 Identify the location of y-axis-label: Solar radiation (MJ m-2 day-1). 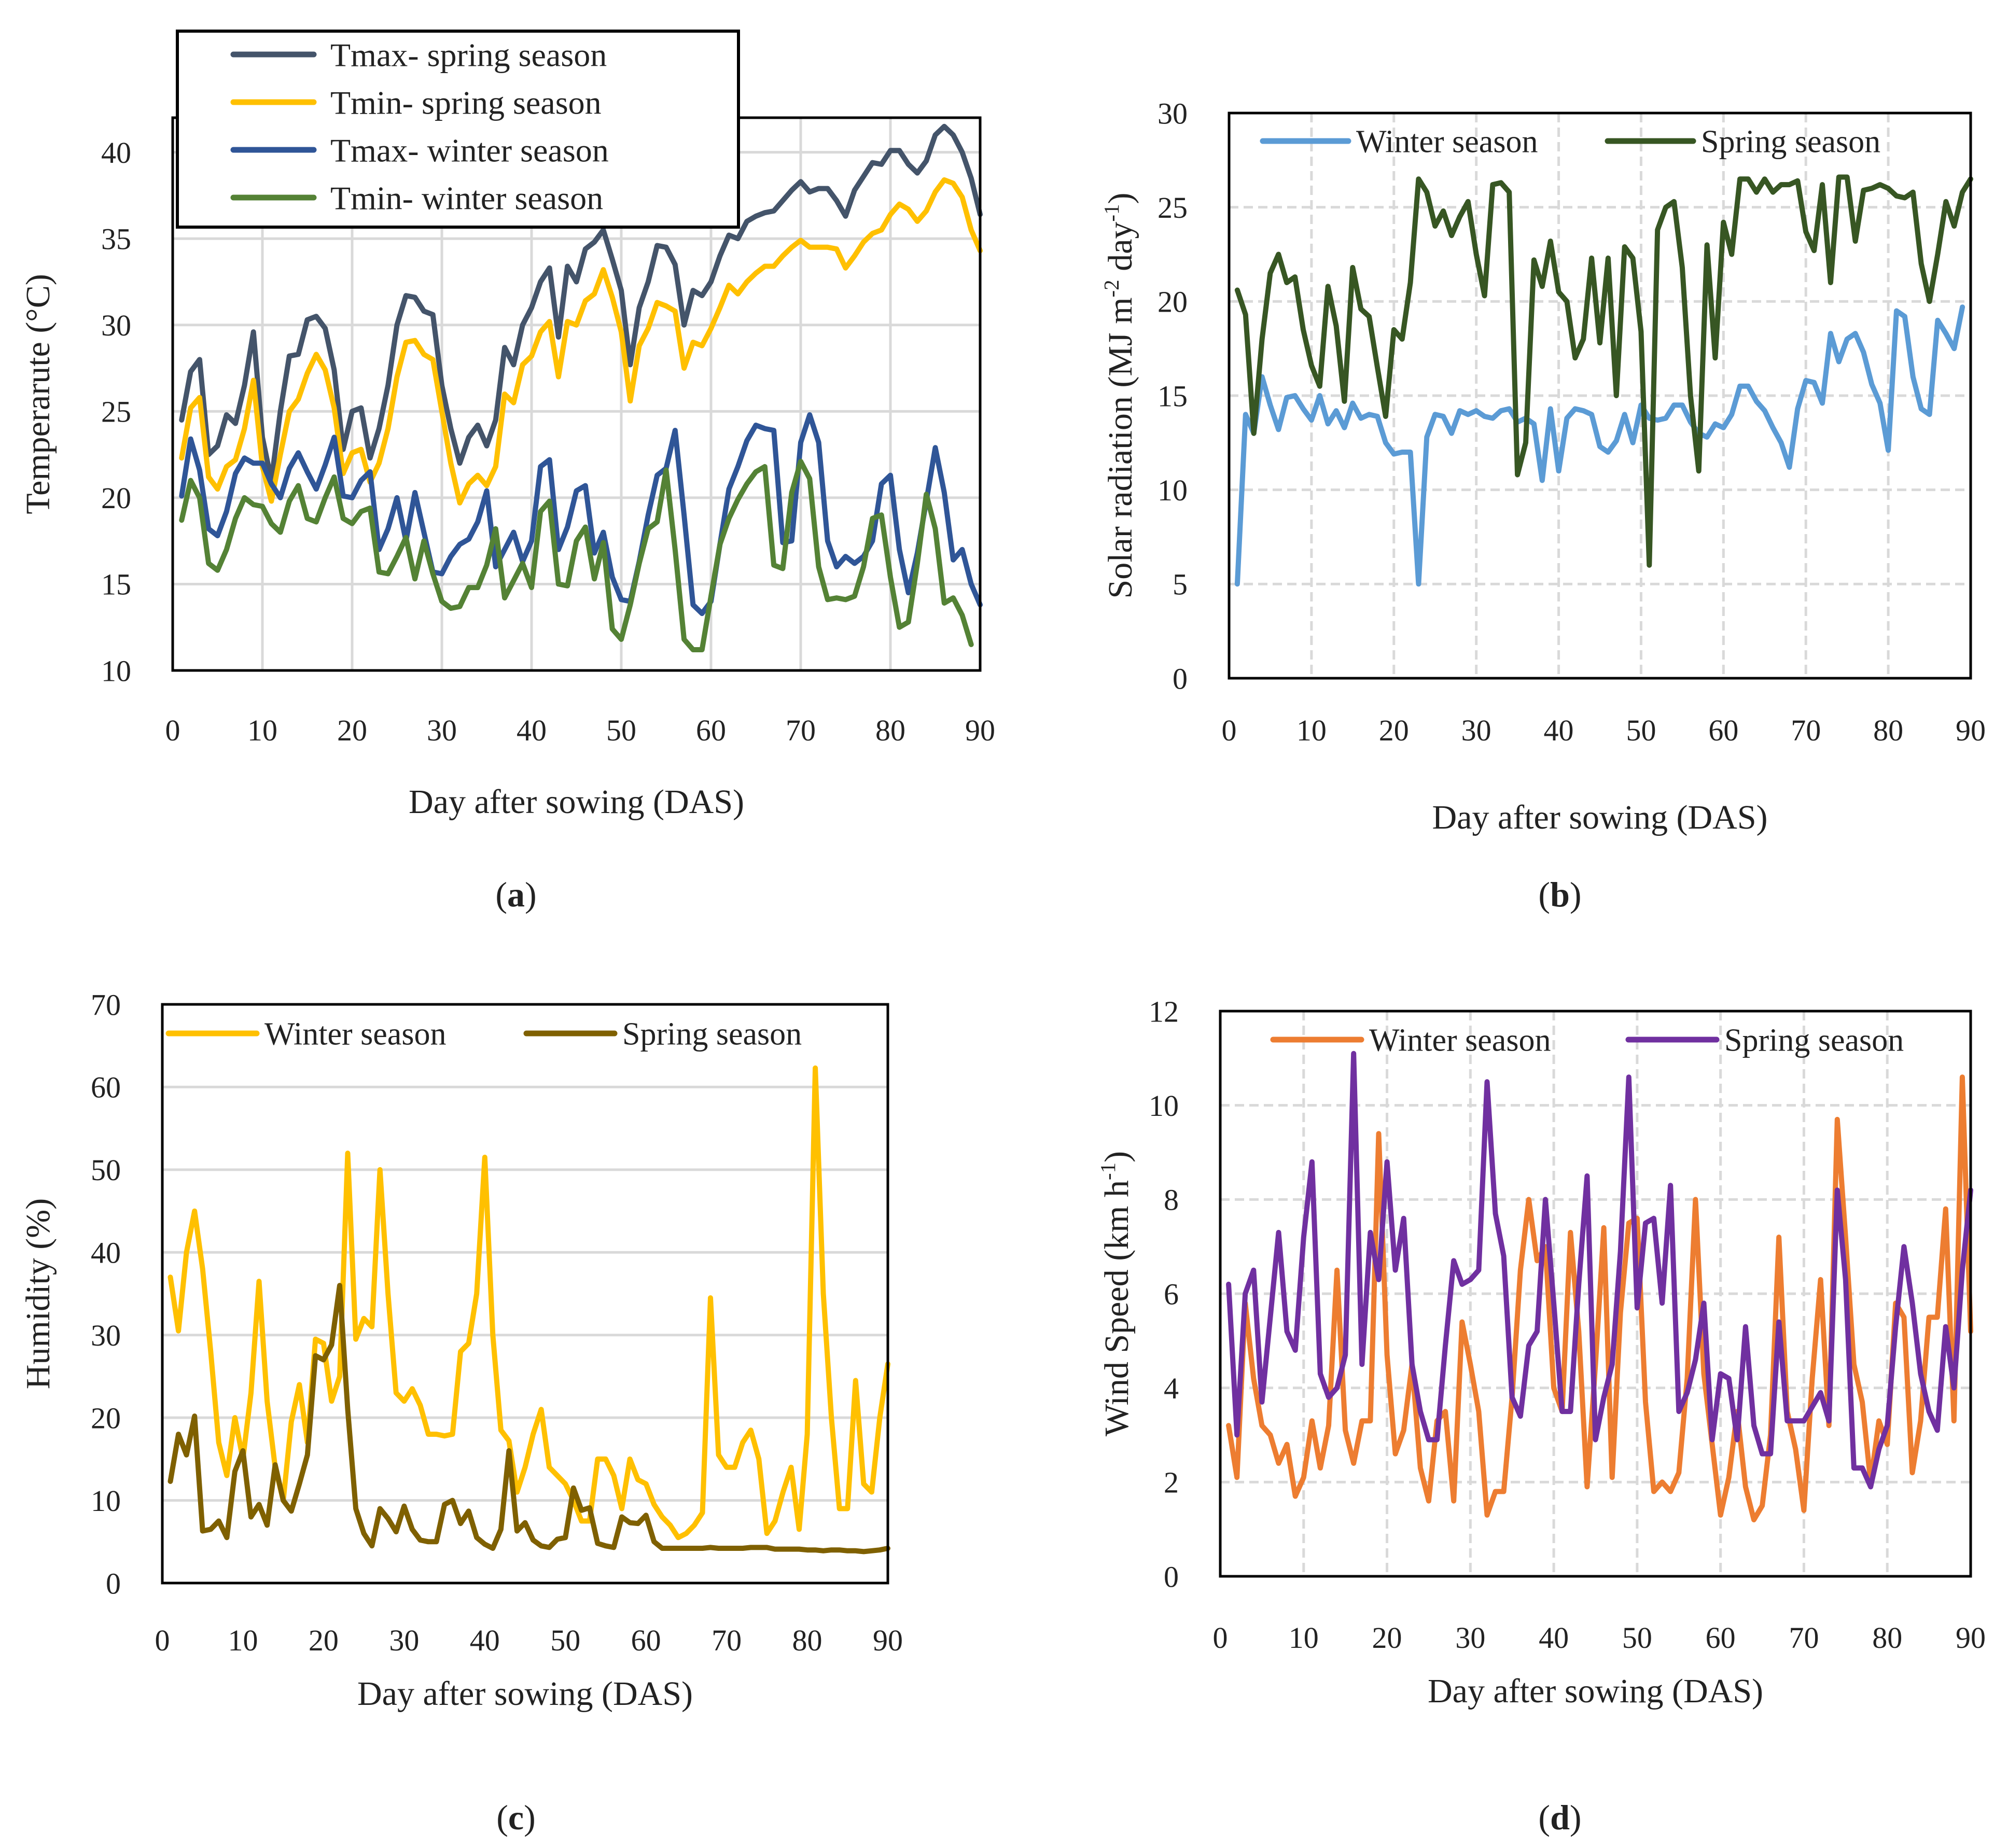
(1119, 395).